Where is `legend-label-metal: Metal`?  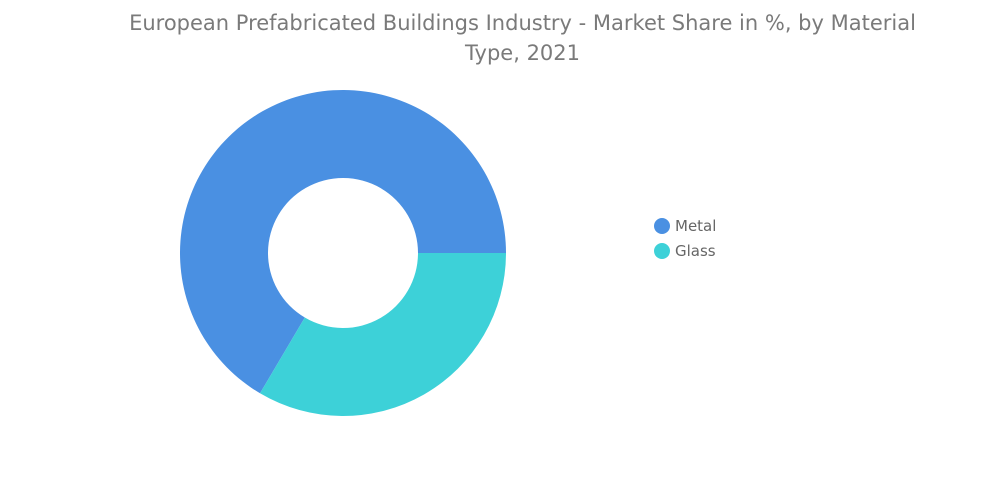 legend-label-metal: Metal is located at coordinates (695, 226).